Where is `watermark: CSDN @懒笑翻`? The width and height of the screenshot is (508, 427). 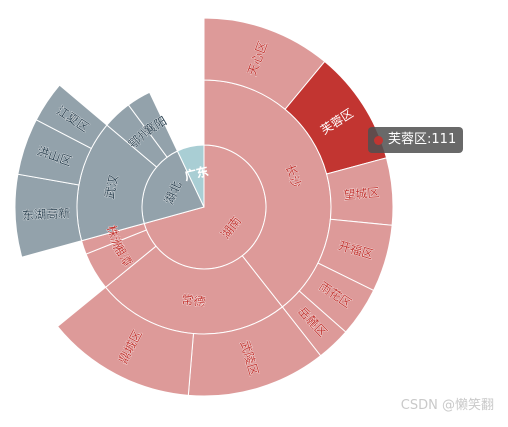 watermark: CSDN @懒笑翻 is located at coordinates (447, 405).